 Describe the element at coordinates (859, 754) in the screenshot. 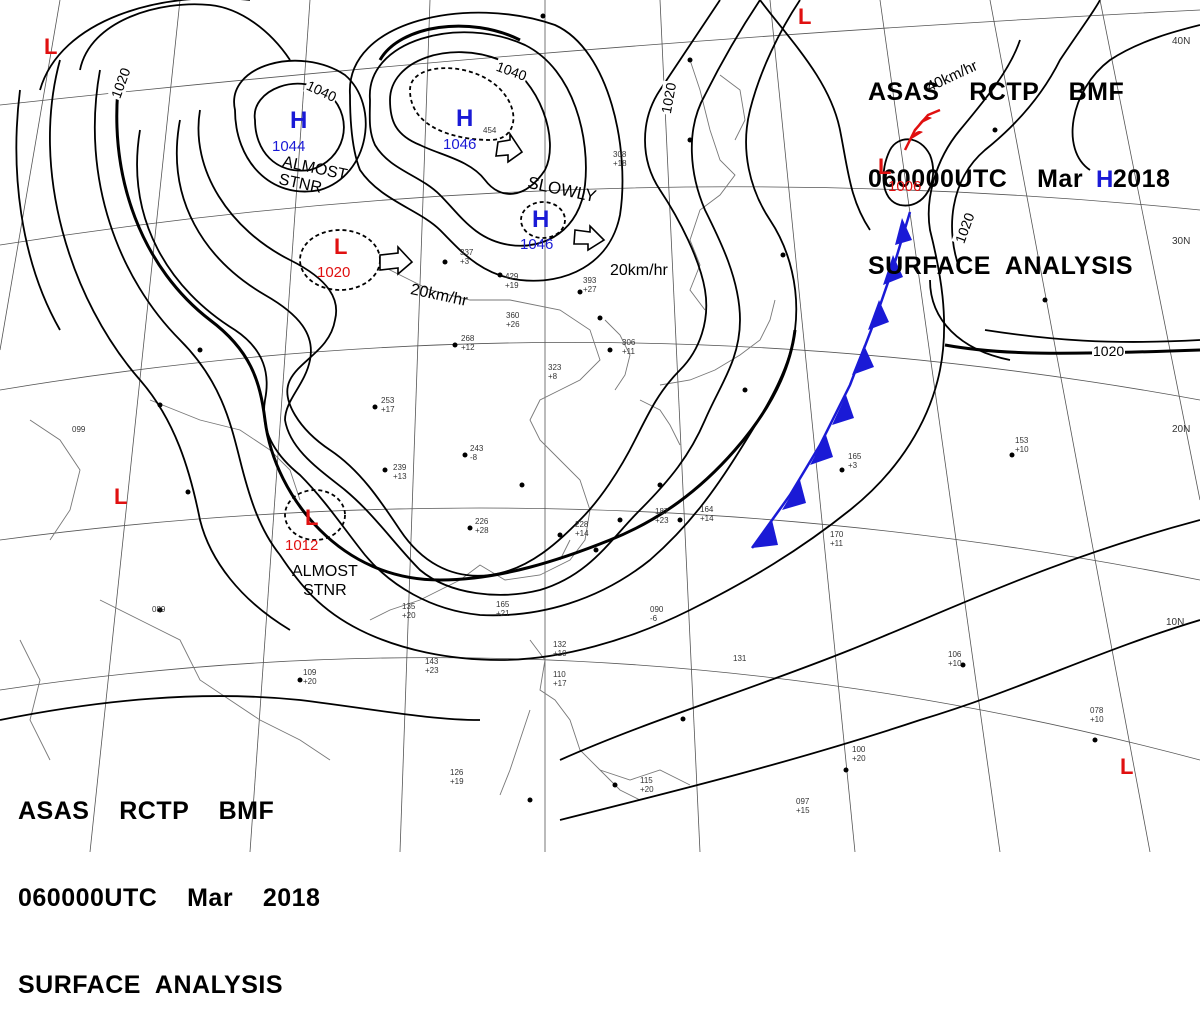

I see `station-plot: 100 +20` at that location.